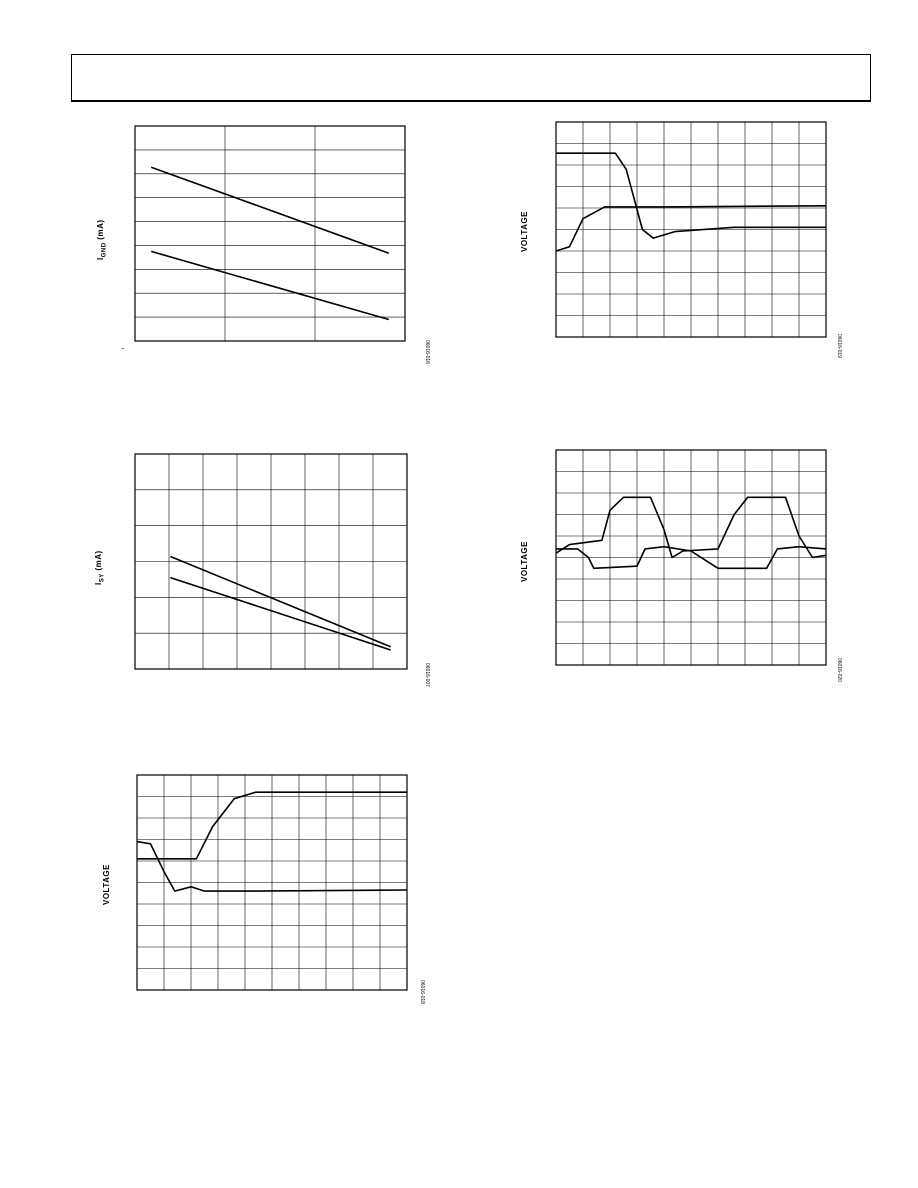  I want to click on step-down-plot, so click(691, 229).